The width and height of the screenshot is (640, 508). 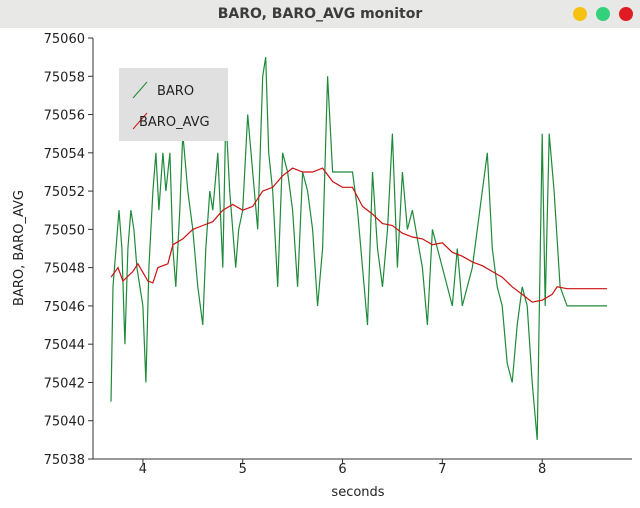 I want to click on y-tick-label: 75038, so click(x=64, y=460).